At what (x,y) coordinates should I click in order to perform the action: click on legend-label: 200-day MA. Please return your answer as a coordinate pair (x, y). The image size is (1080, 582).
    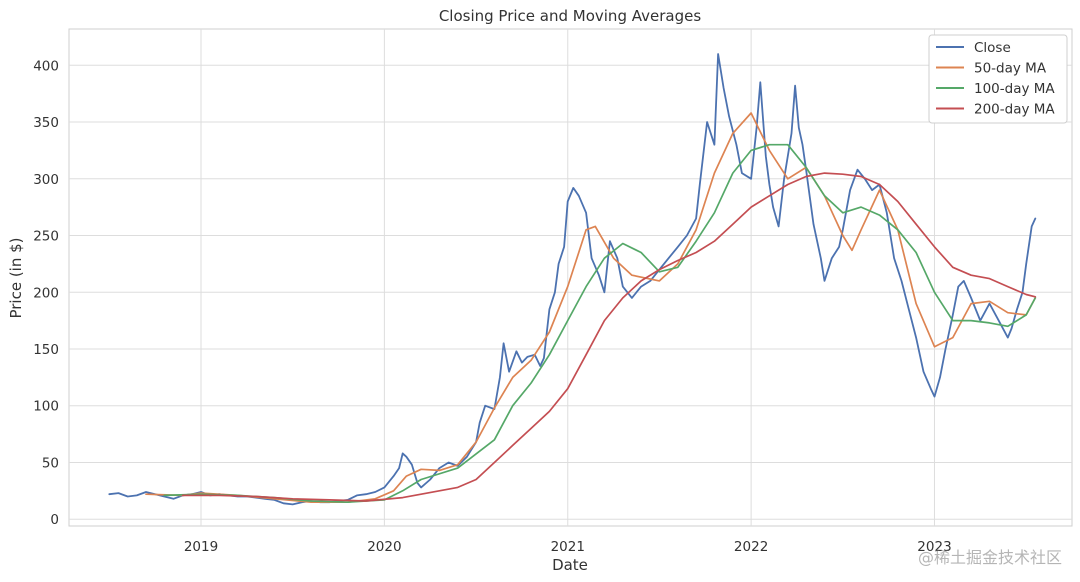
    Looking at the image, I should click on (1014, 110).